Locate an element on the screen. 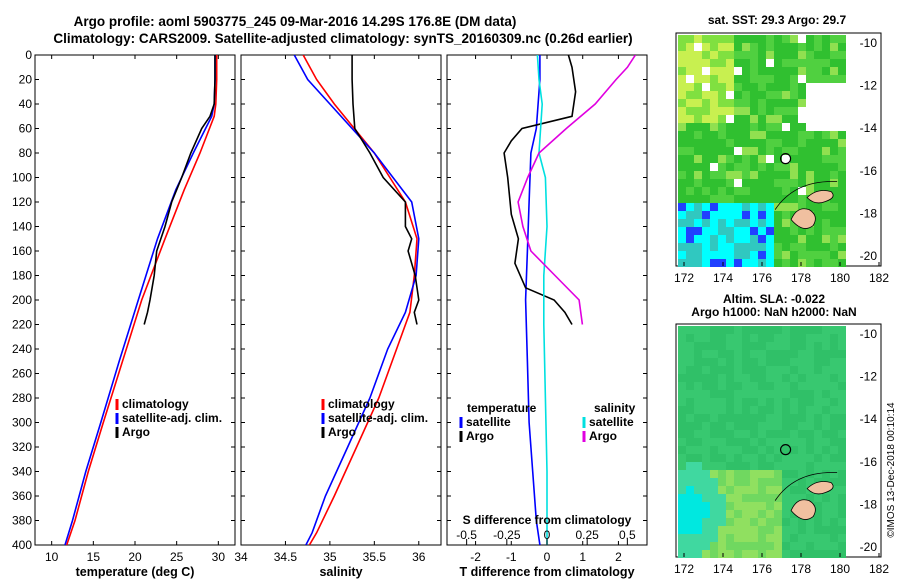 The height and width of the screenshot is (580, 900). salinity-series-climatology is located at coordinates (360, 300).